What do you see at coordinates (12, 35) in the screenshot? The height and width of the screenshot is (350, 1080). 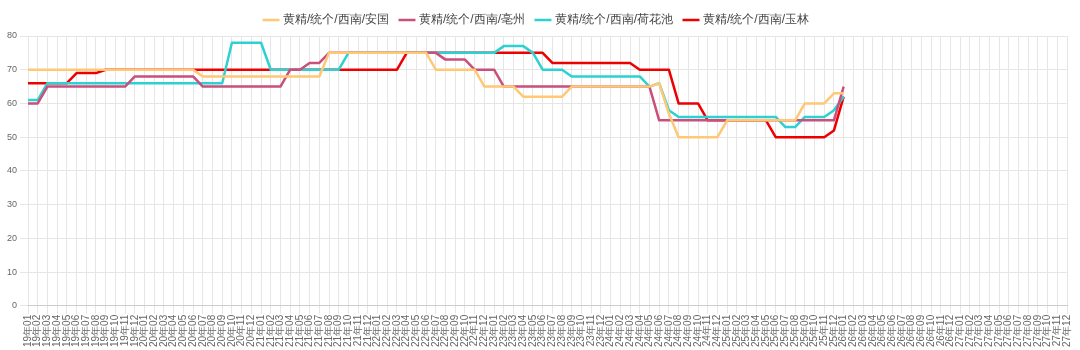 I see `y-tick-label: 80` at bounding box center [12, 35].